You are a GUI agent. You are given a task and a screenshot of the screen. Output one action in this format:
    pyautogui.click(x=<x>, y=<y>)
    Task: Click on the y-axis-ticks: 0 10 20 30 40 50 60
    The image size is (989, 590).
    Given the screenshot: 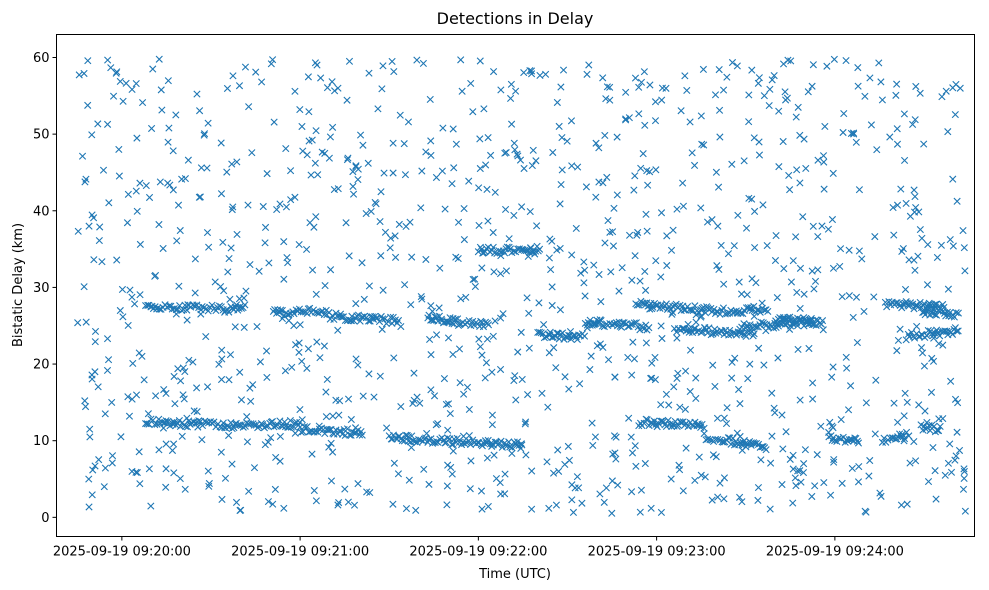 What is the action you would take?
    pyautogui.click(x=45, y=288)
    